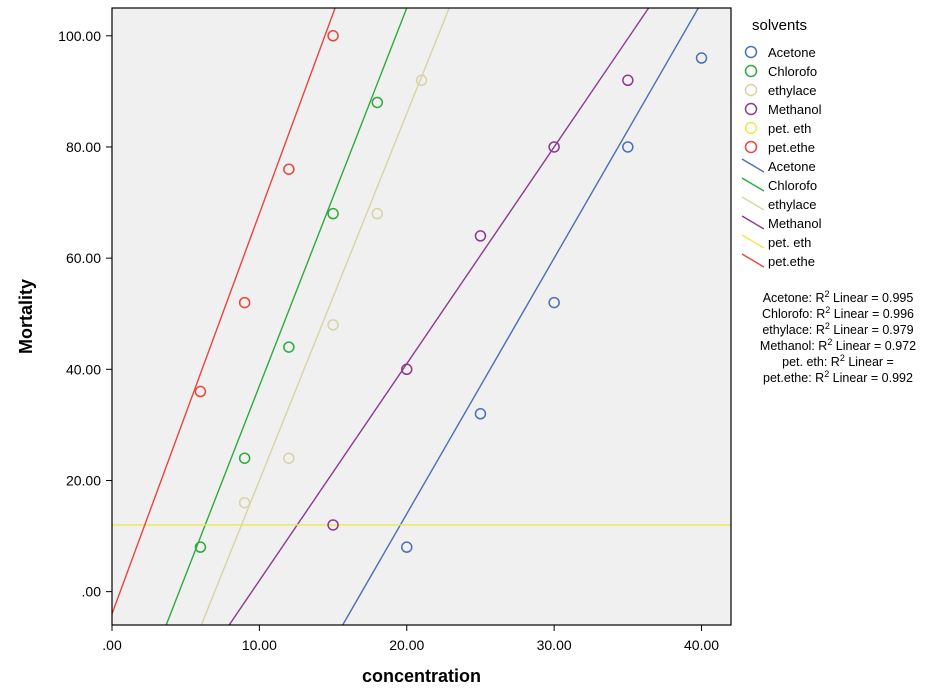 Image resolution: width=950 pixels, height=690 pixels. I want to click on fit-stat-label: Acetone: R2 Linear = 0.995, so click(838, 297).